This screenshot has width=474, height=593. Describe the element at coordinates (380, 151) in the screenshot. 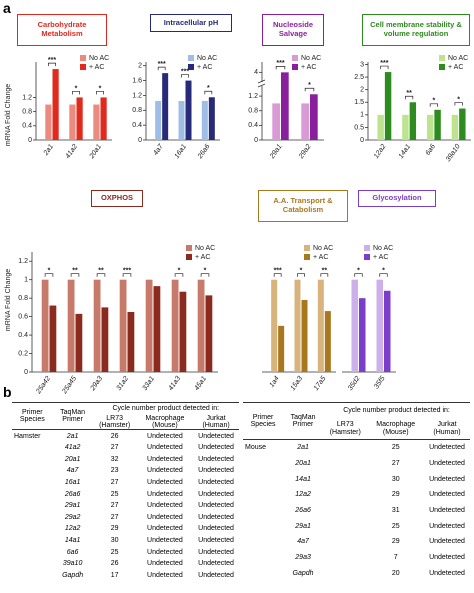

I see `x-tick-label: 12a2` at that location.